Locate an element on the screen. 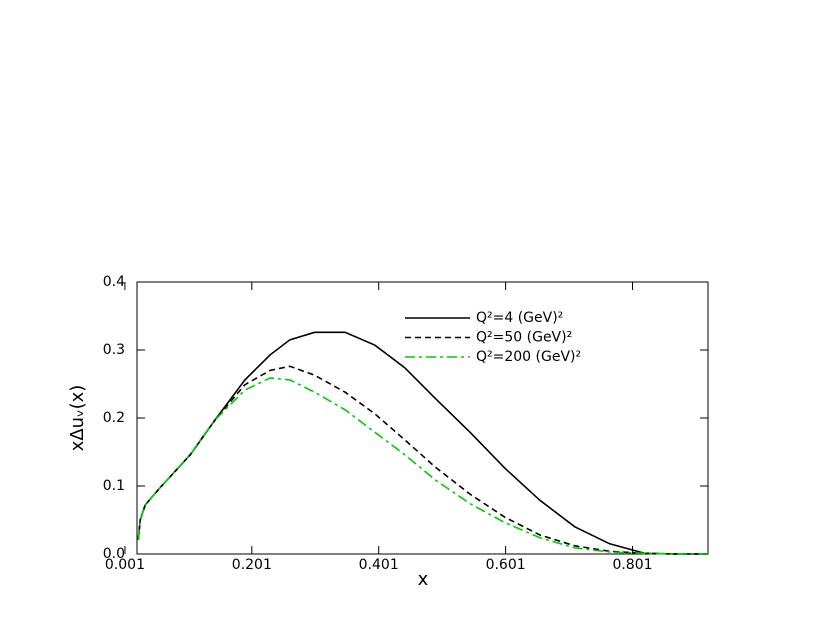 The image size is (830, 623). x-tick-label: 0.001 is located at coordinates (125, 565).